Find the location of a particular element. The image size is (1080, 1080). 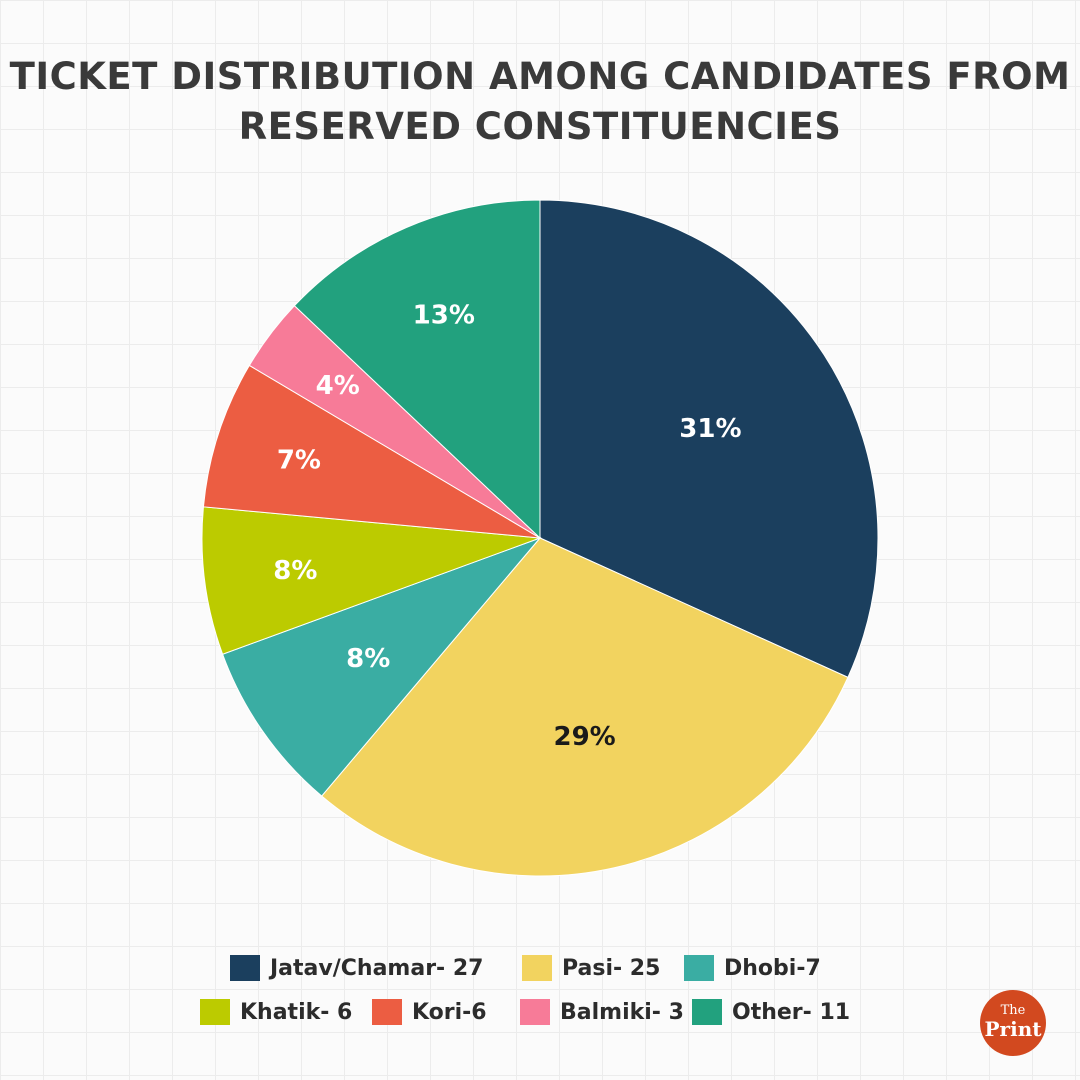

legend-label: Other- 11 is located at coordinates (791, 1012).